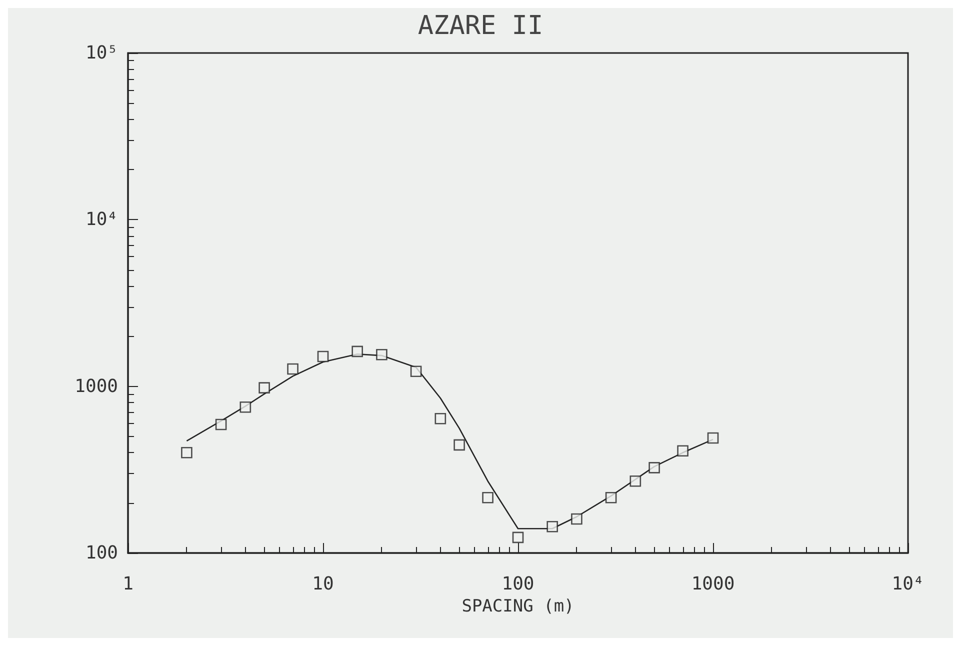 The image size is (965, 650). Describe the element at coordinates (323, 584) in the screenshot. I see `x-tick-label: 10` at that location.